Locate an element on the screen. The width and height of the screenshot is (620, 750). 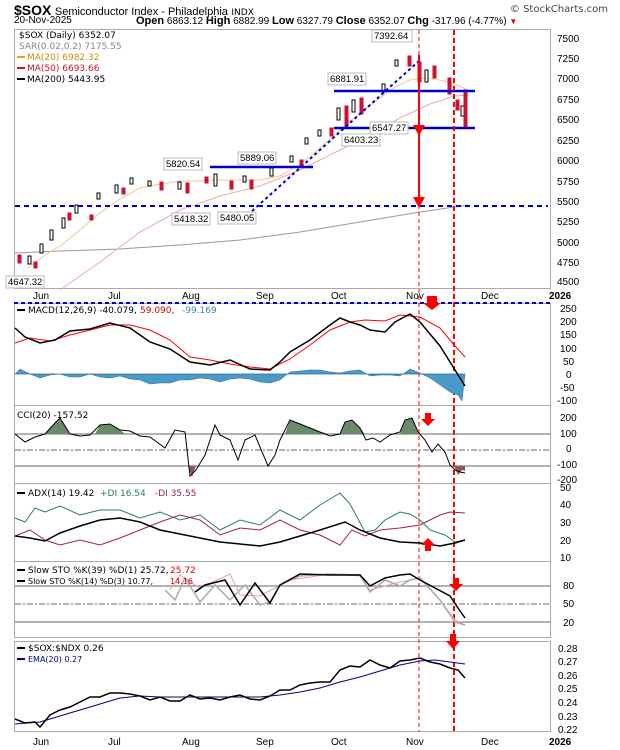
svg-text: 0.24 is located at coordinates (568, 703).